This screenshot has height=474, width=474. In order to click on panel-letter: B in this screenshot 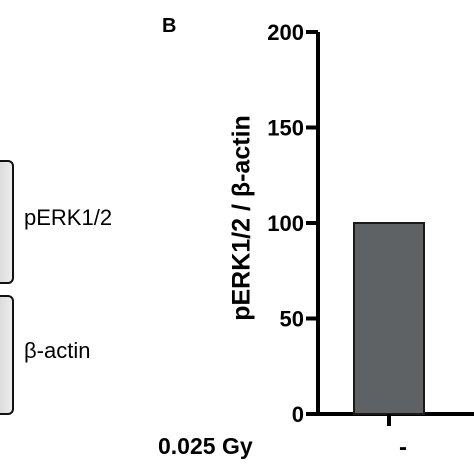, I will do `click(169, 26)`.